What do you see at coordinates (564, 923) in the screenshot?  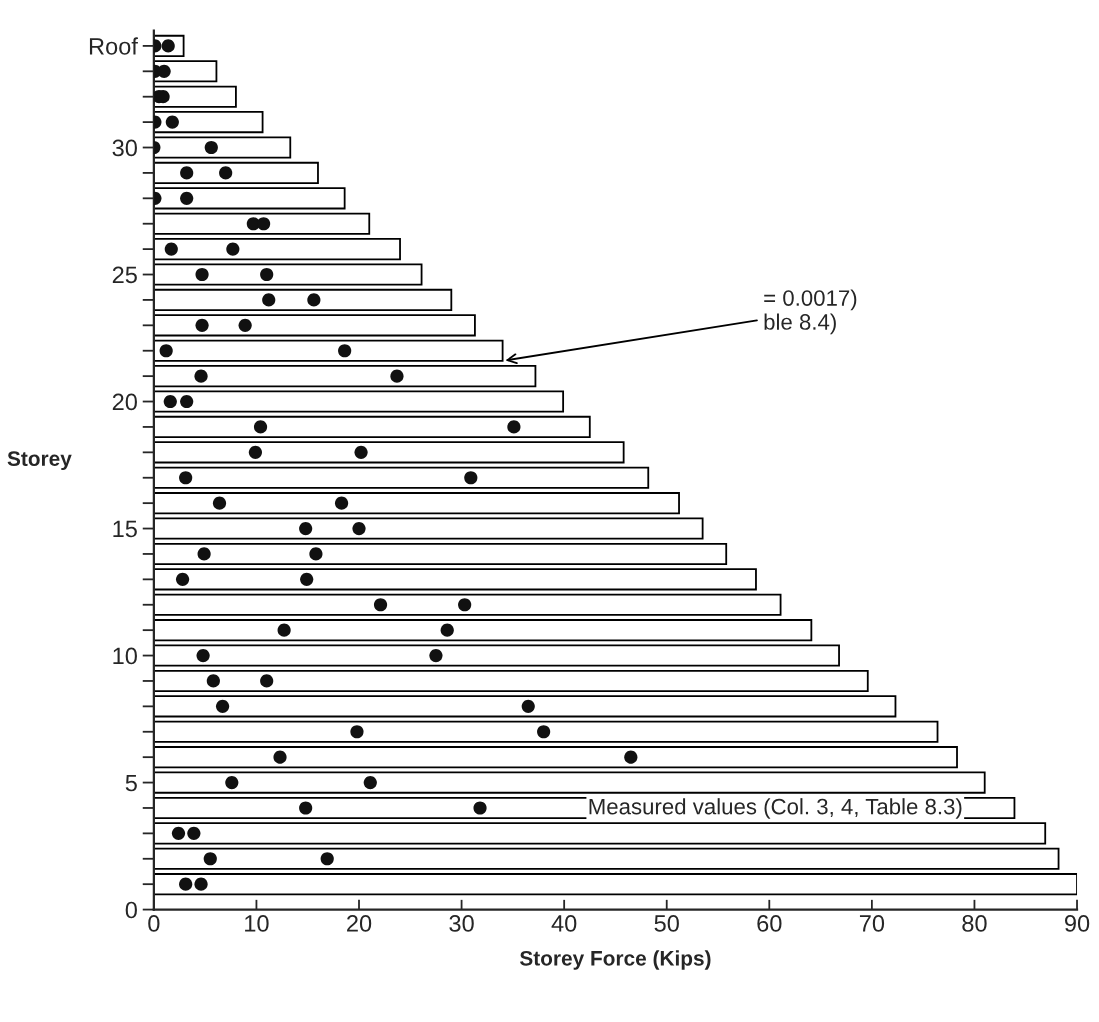 I see `x-tick-label: 40` at bounding box center [564, 923].